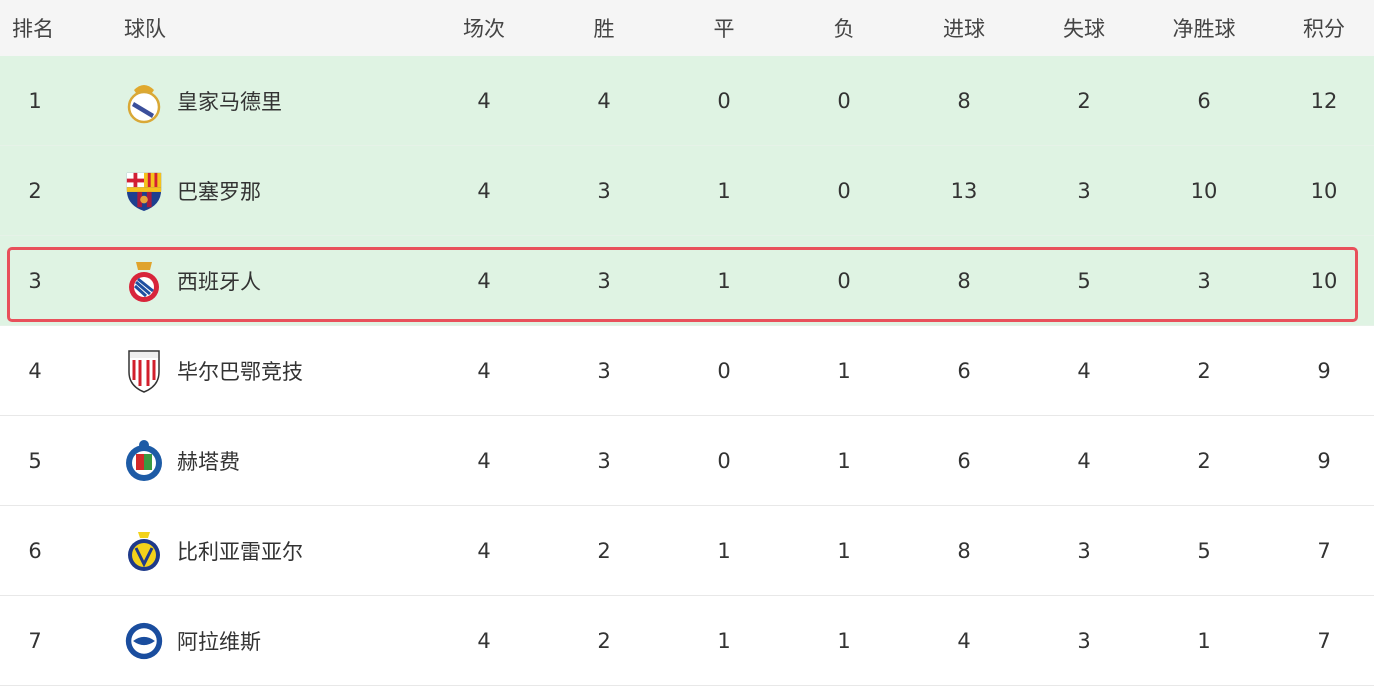  I want to click on gd-value: 5, so click(1204, 550).